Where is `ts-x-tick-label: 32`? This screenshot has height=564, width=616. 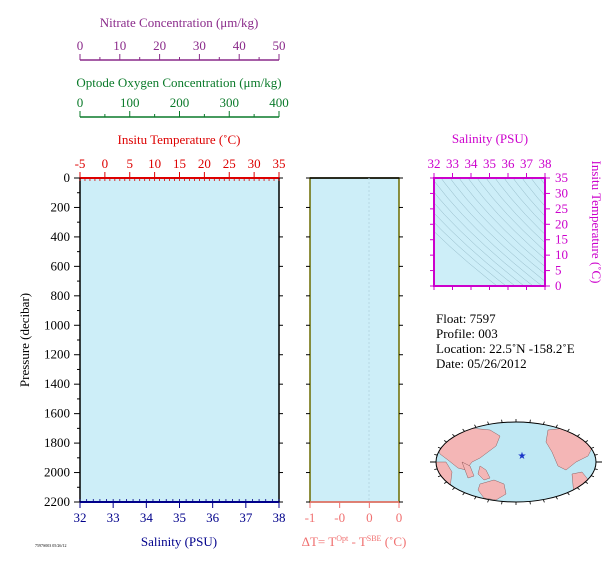 ts-x-tick-label: 32 is located at coordinates (434, 163).